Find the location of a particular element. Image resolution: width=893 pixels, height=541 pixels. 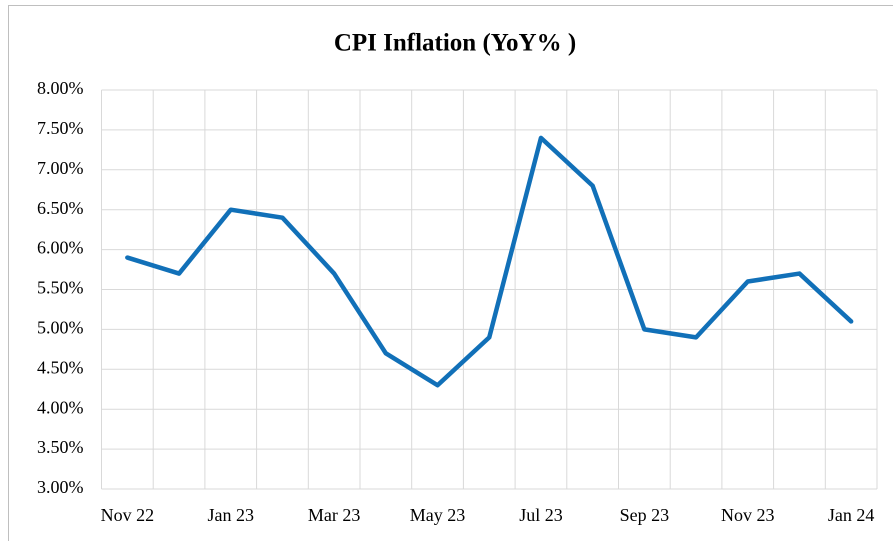

x-tick-label: Nov 22 is located at coordinates (128, 515).